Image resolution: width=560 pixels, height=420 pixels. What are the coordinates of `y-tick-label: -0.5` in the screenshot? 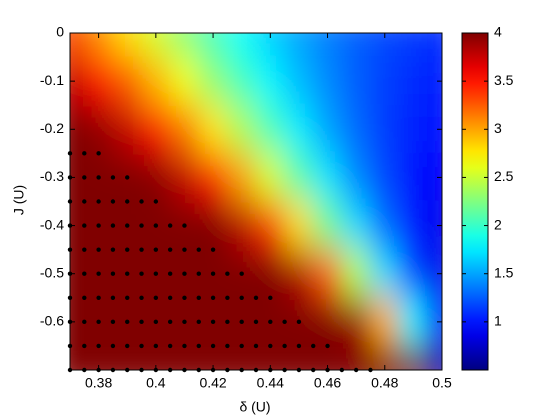 It's located at (52, 272).